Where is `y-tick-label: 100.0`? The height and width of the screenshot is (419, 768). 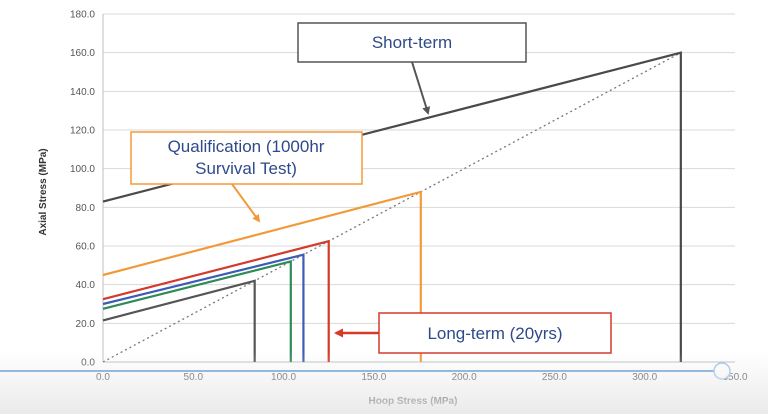 y-tick-label: 100.0 is located at coordinates (82, 169).